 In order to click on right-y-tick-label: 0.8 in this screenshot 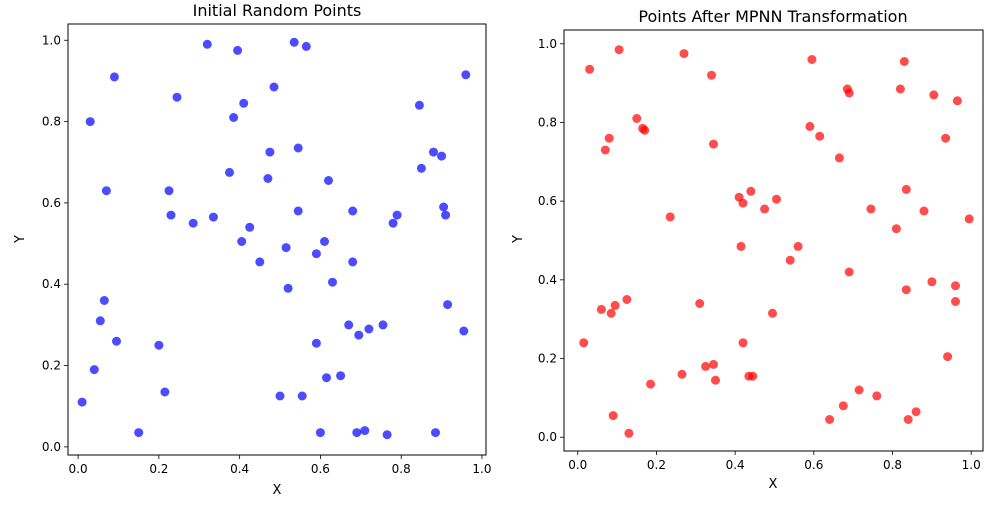, I will do `click(547, 122)`.